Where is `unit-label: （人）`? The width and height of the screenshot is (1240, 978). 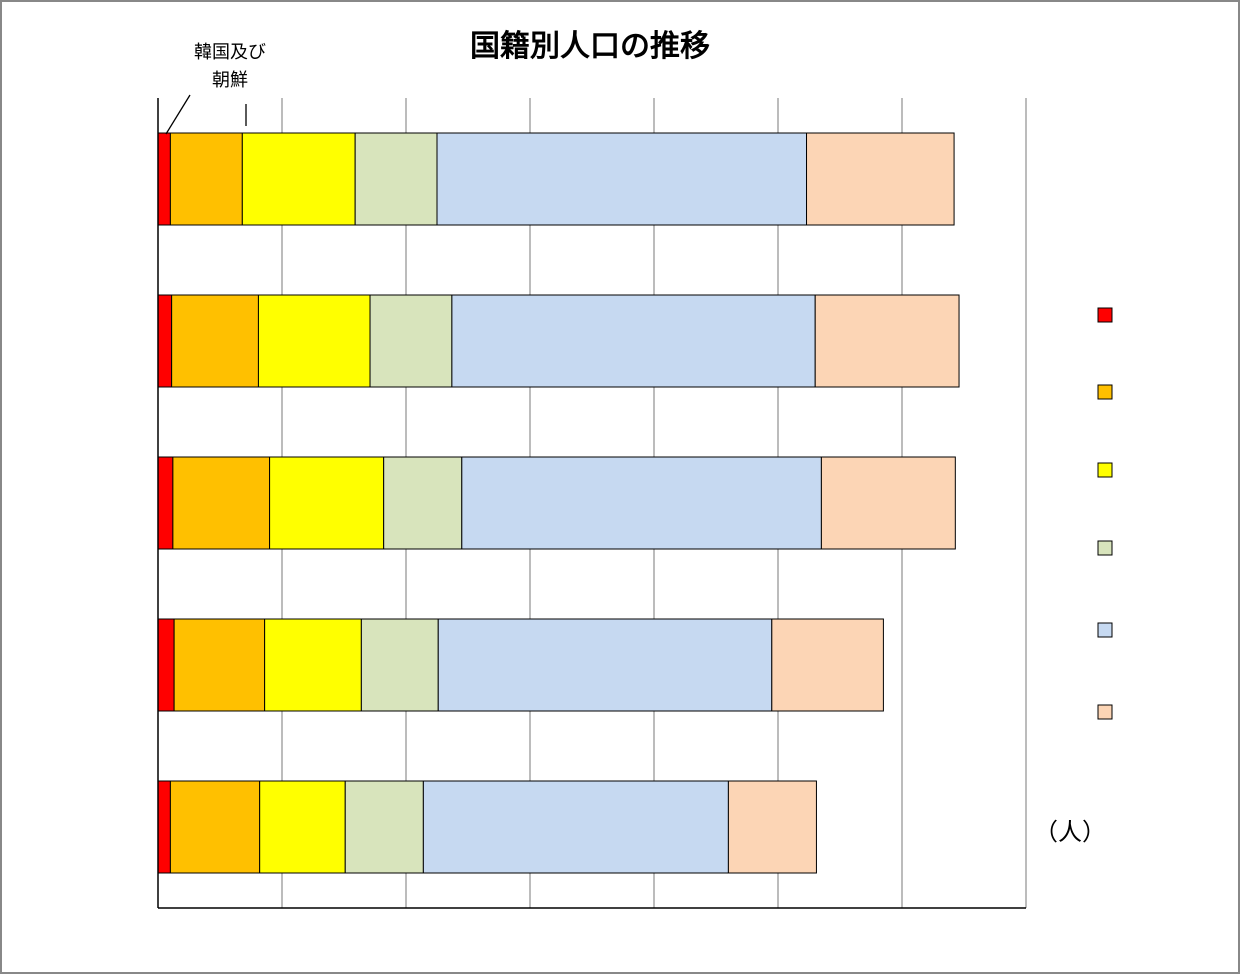 unit-label: （人） is located at coordinates (1070, 832).